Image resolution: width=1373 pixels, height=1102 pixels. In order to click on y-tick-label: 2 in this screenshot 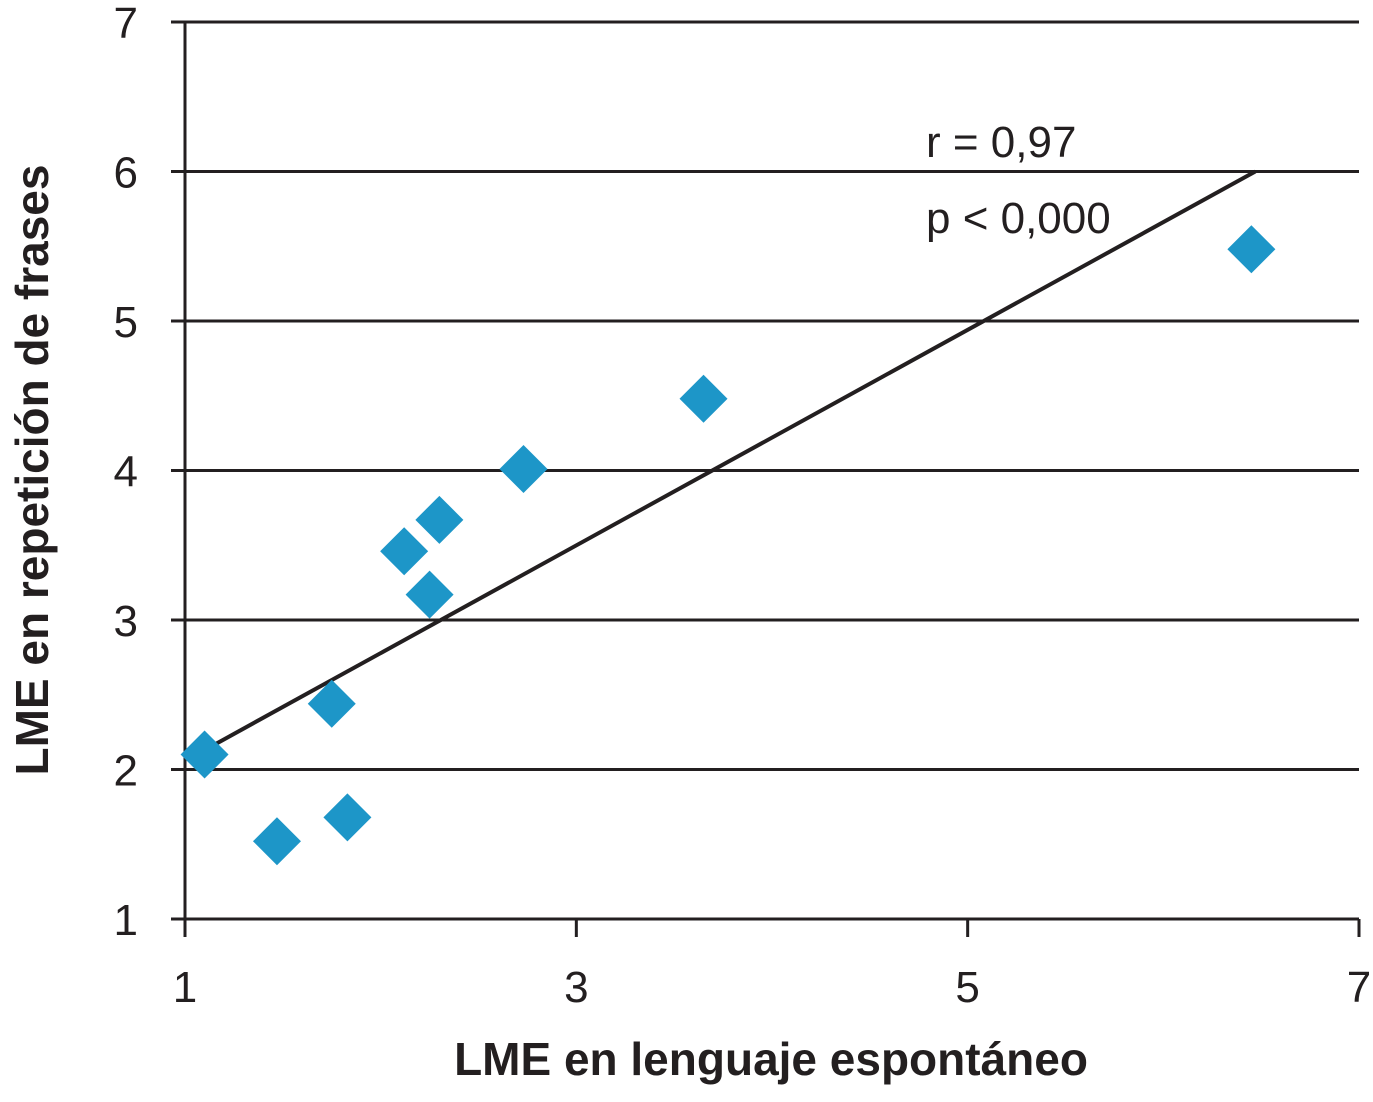, I will do `click(126, 771)`.